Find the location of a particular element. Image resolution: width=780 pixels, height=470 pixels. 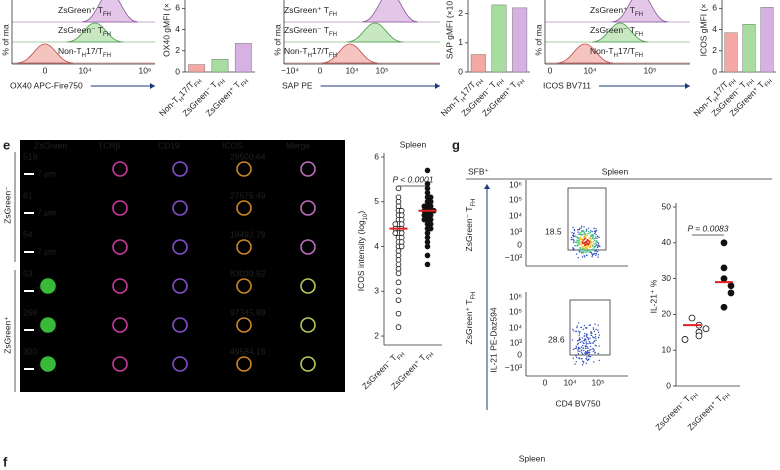

tissue-label: Spleen is located at coordinates (615, 171).